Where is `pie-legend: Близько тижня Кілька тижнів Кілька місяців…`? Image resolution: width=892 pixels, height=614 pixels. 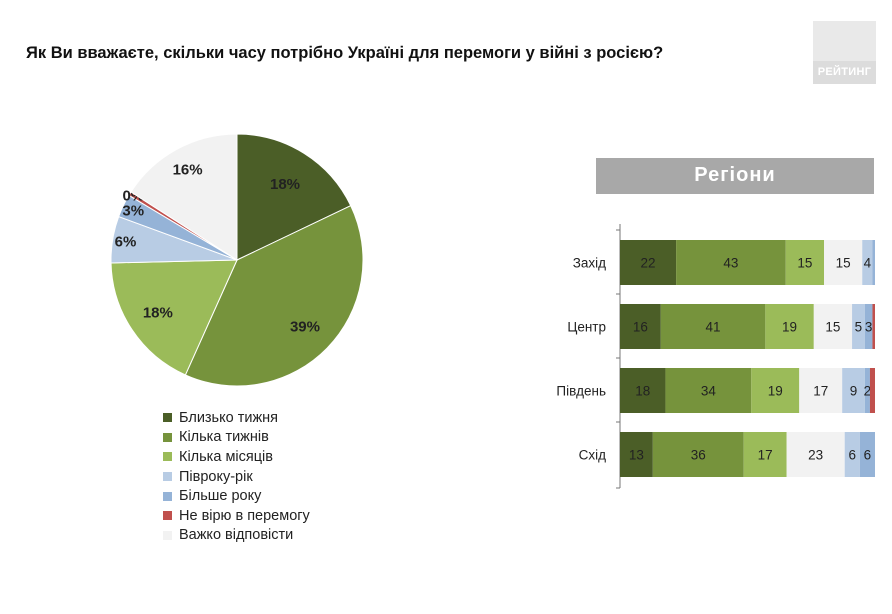
pie-legend: Близько тижня Кілька тижнів Кілька місяців… is located at coordinates (236, 476).